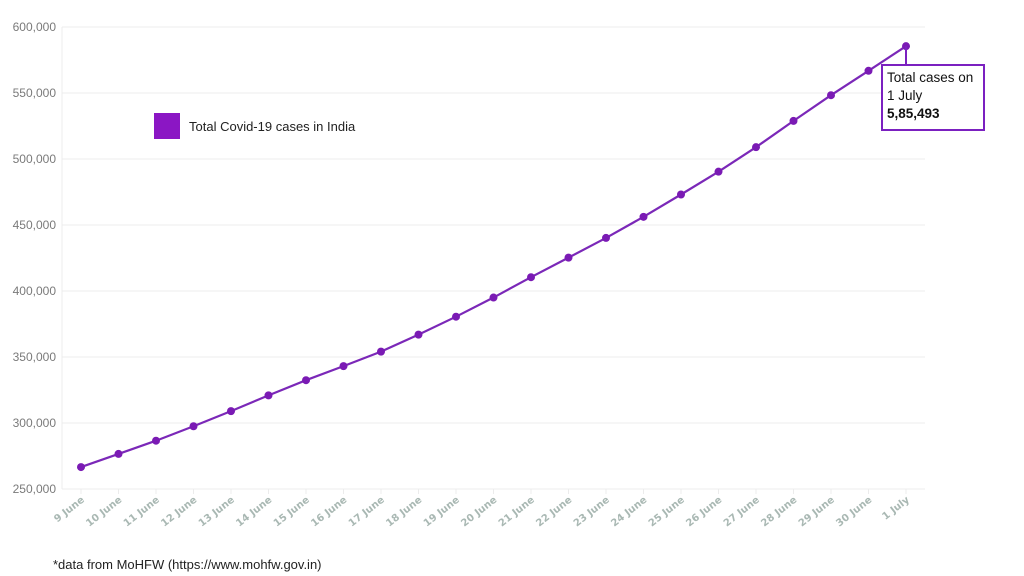 Image resolution: width=1024 pixels, height=576 pixels. Describe the element at coordinates (779, 512) in the screenshot. I see `x-tick-label: 28 June` at that location.